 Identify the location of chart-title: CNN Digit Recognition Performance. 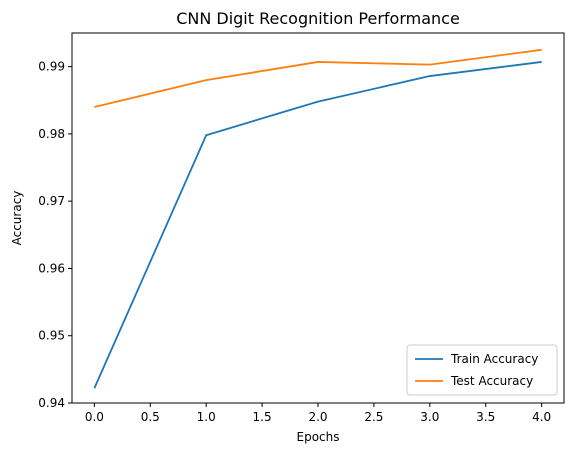
(318, 18).